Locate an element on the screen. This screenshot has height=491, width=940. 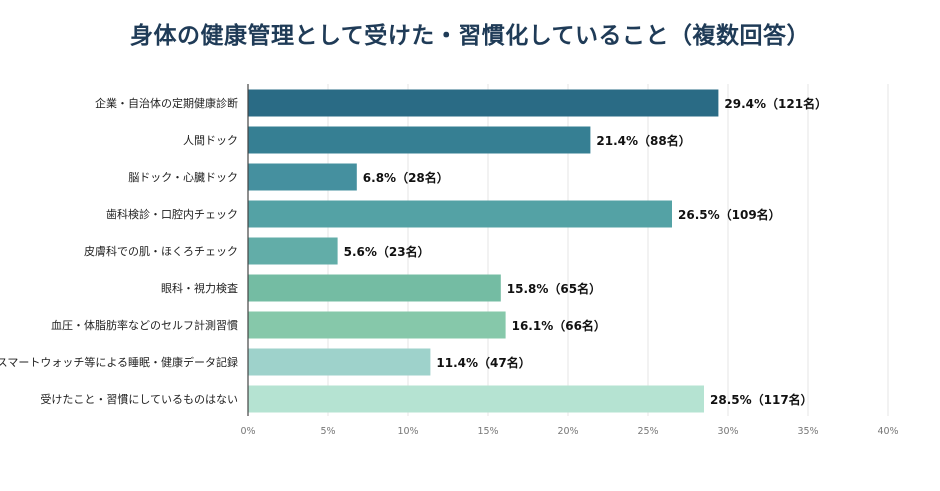
category-label: スマートウォッチ等による睡眠・健康データ記録 is located at coordinates (119, 362).